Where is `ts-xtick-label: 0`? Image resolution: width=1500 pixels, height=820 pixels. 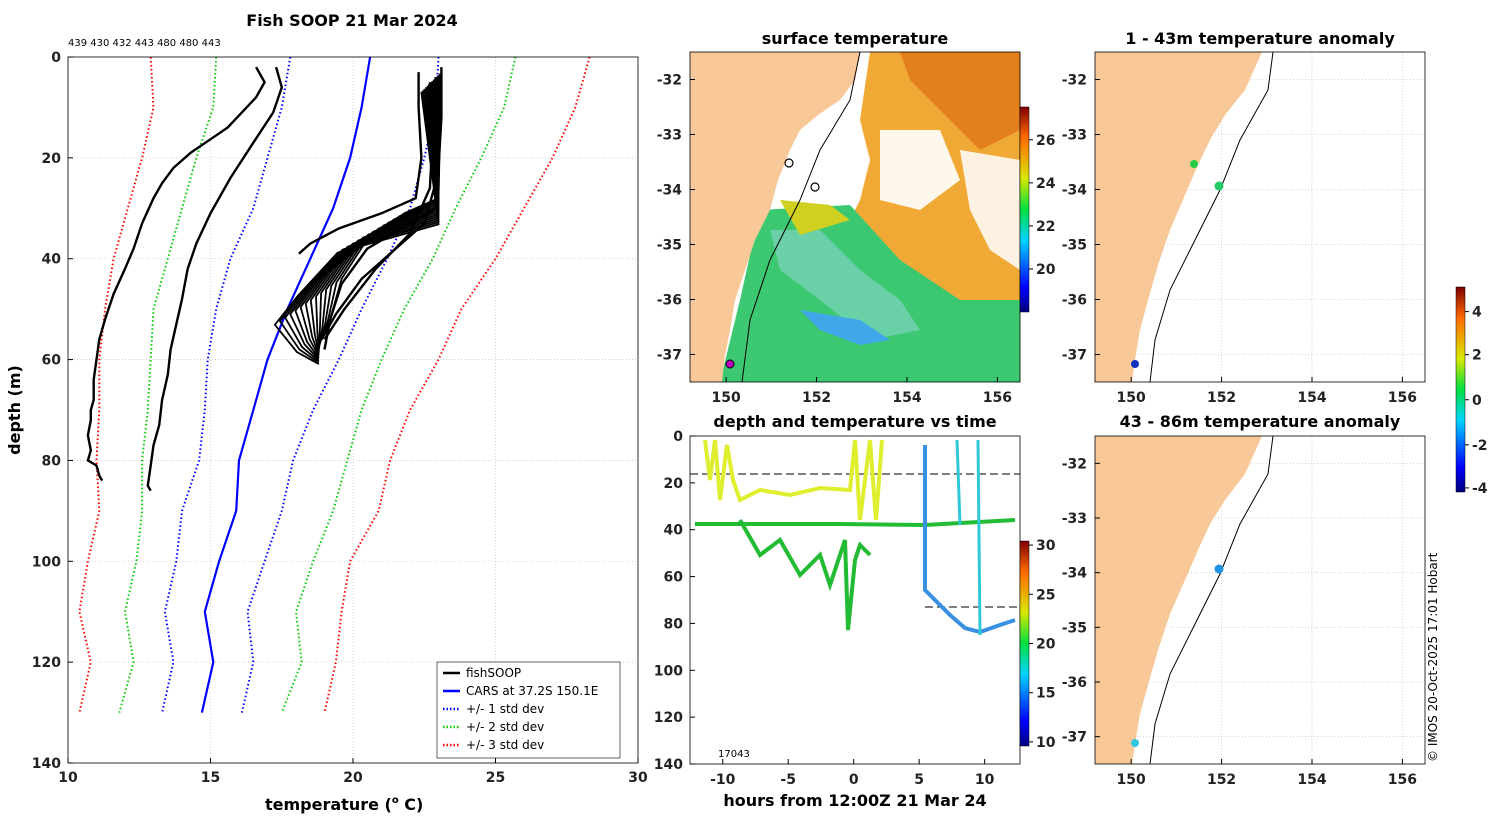
ts-xtick-label: 0 is located at coordinates (854, 780).